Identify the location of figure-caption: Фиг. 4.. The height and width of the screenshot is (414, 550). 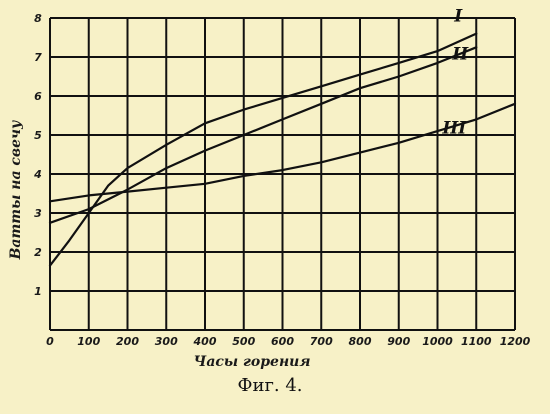
(270, 385).